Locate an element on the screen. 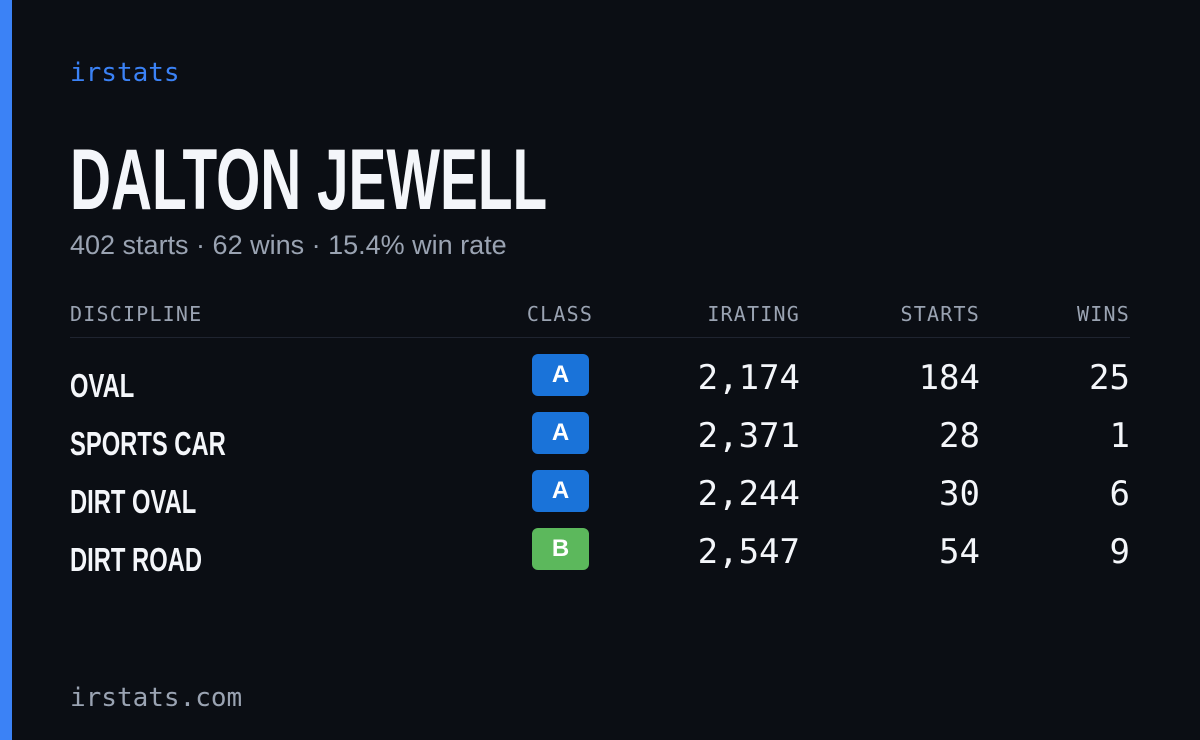  starts: 30 is located at coordinates (959, 494).